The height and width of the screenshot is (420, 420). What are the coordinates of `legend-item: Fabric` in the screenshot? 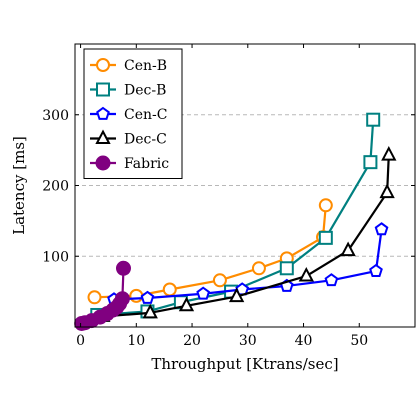 It's located at (129, 163).